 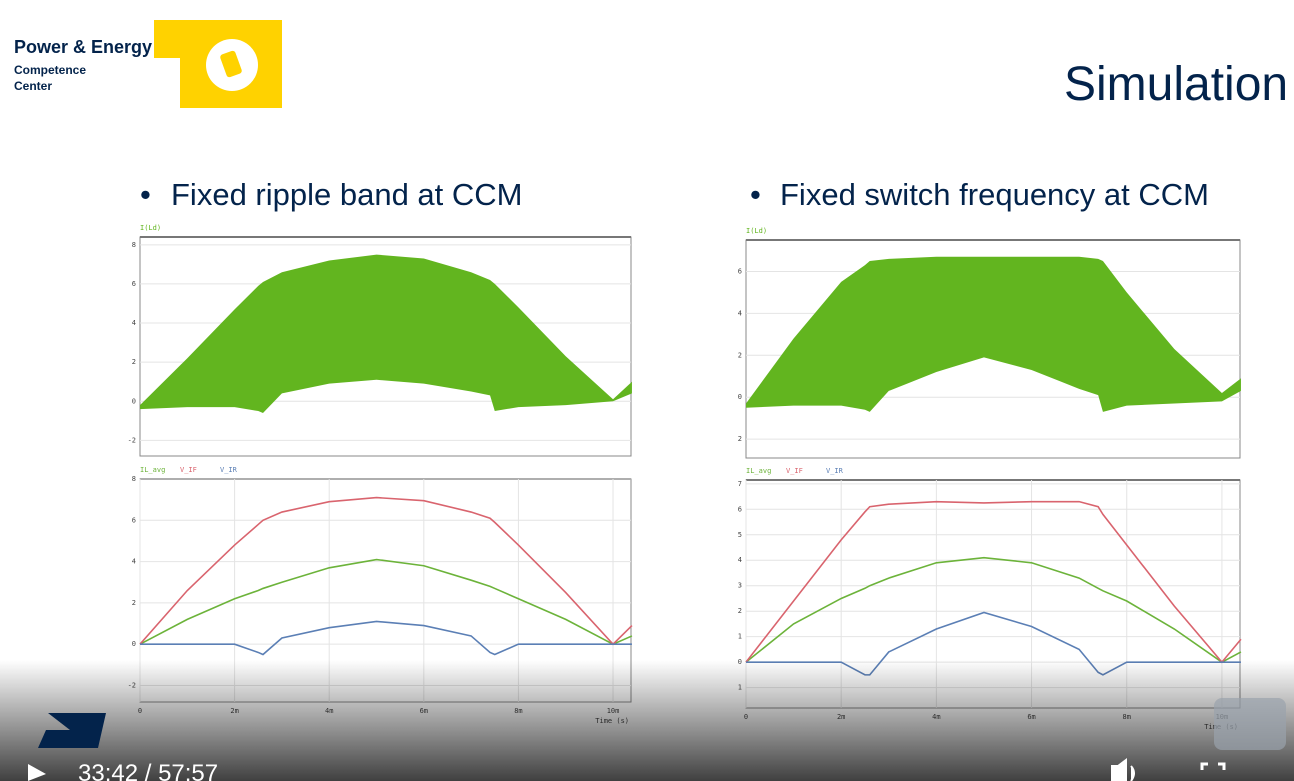 What do you see at coordinates (740, 484) in the screenshot?
I see `y-tick-label: 7` at bounding box center [740, 484].